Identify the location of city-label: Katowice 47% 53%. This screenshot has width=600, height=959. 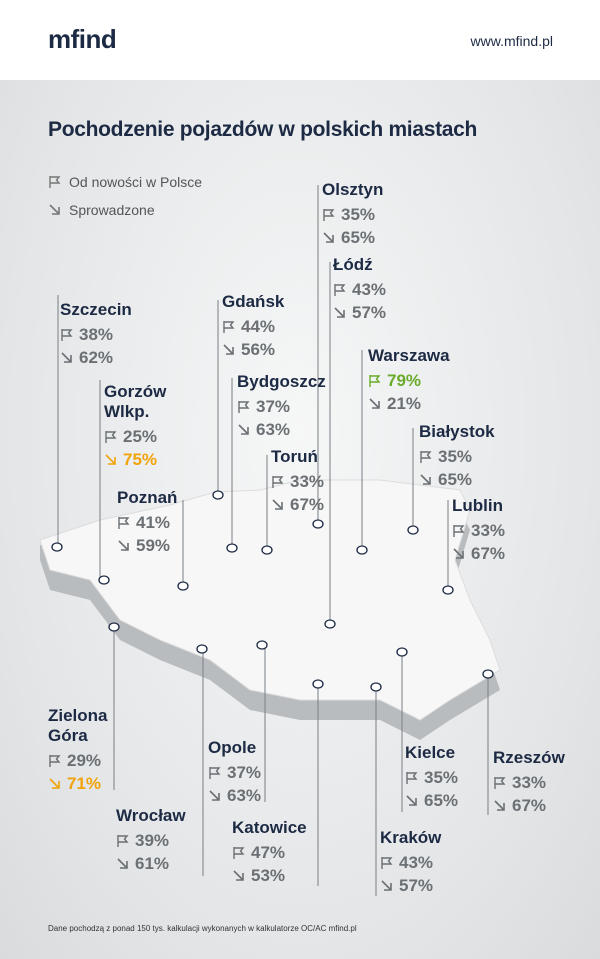
(277, 852).